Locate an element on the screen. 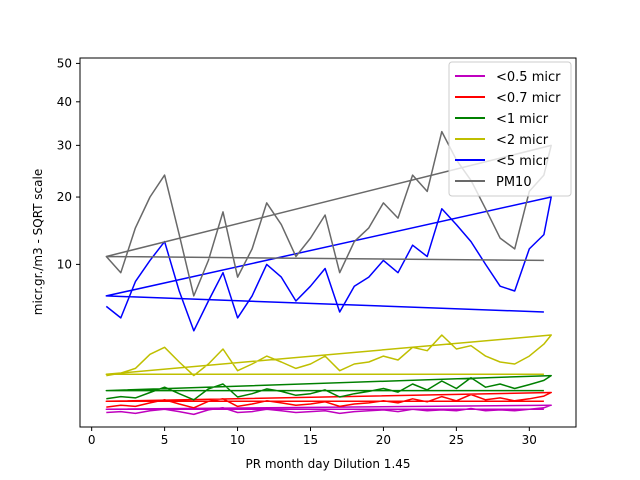 The height and width of the screenshot is (480, 640). legend-label-5: PM10 is located at coordinates (514, 182).